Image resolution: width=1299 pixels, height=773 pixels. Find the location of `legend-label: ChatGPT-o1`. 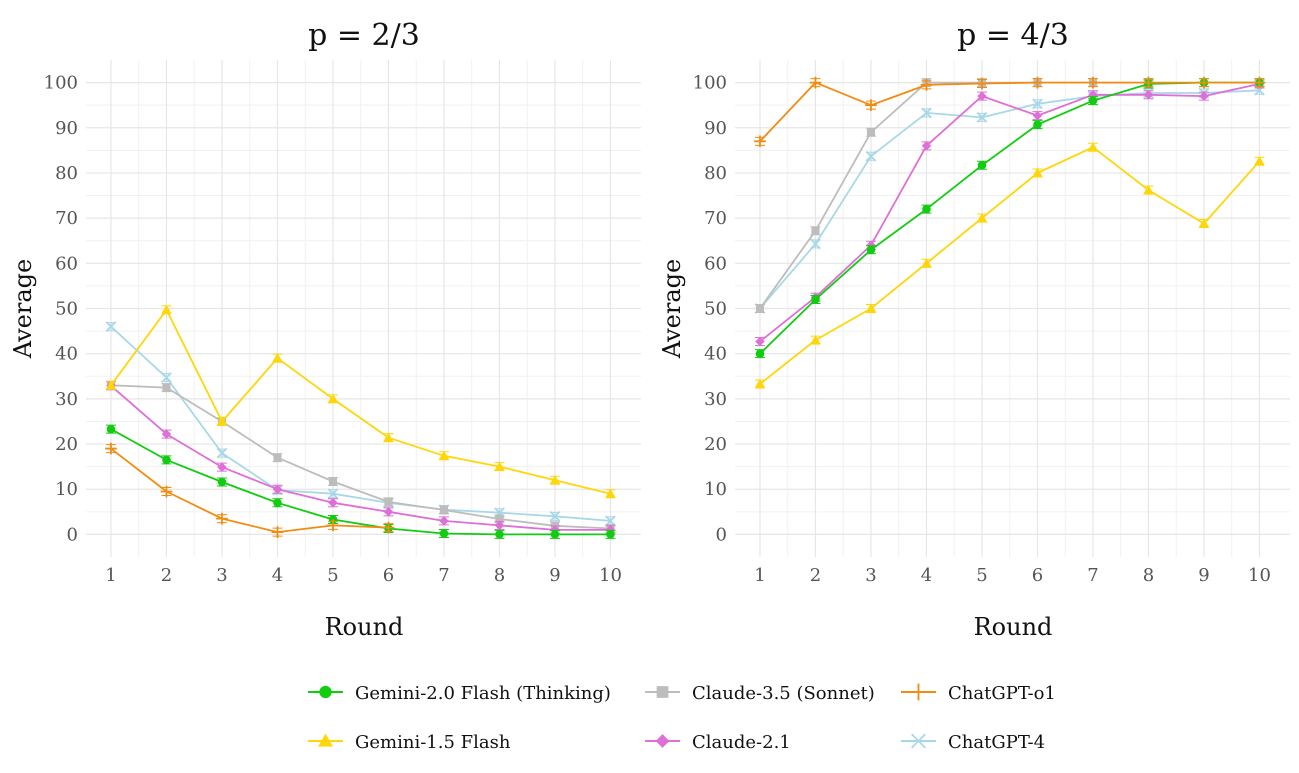

legend-label: ChatGPT-o1 is located at coordinates (1002, 693).